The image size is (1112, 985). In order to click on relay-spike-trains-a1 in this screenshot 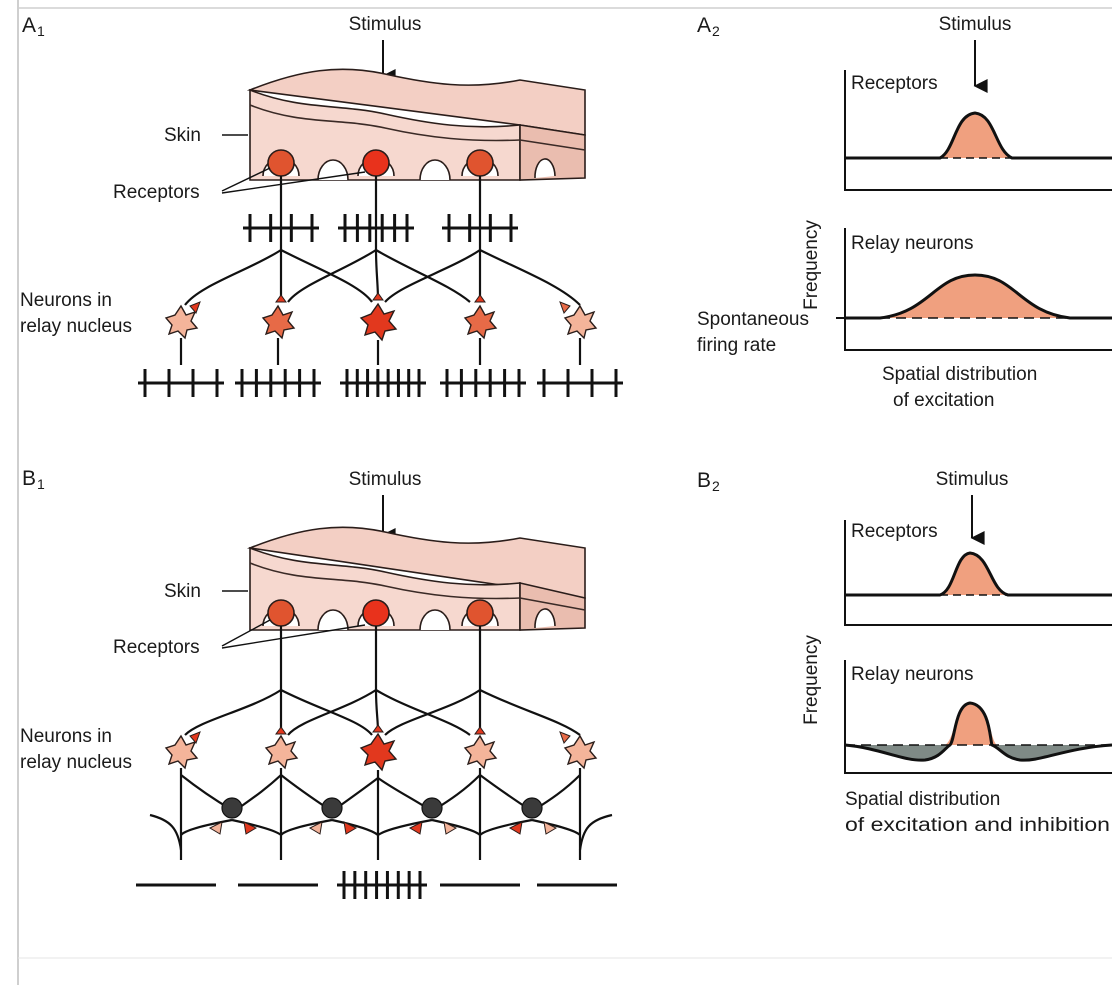, I will do `click(380, 383)`.